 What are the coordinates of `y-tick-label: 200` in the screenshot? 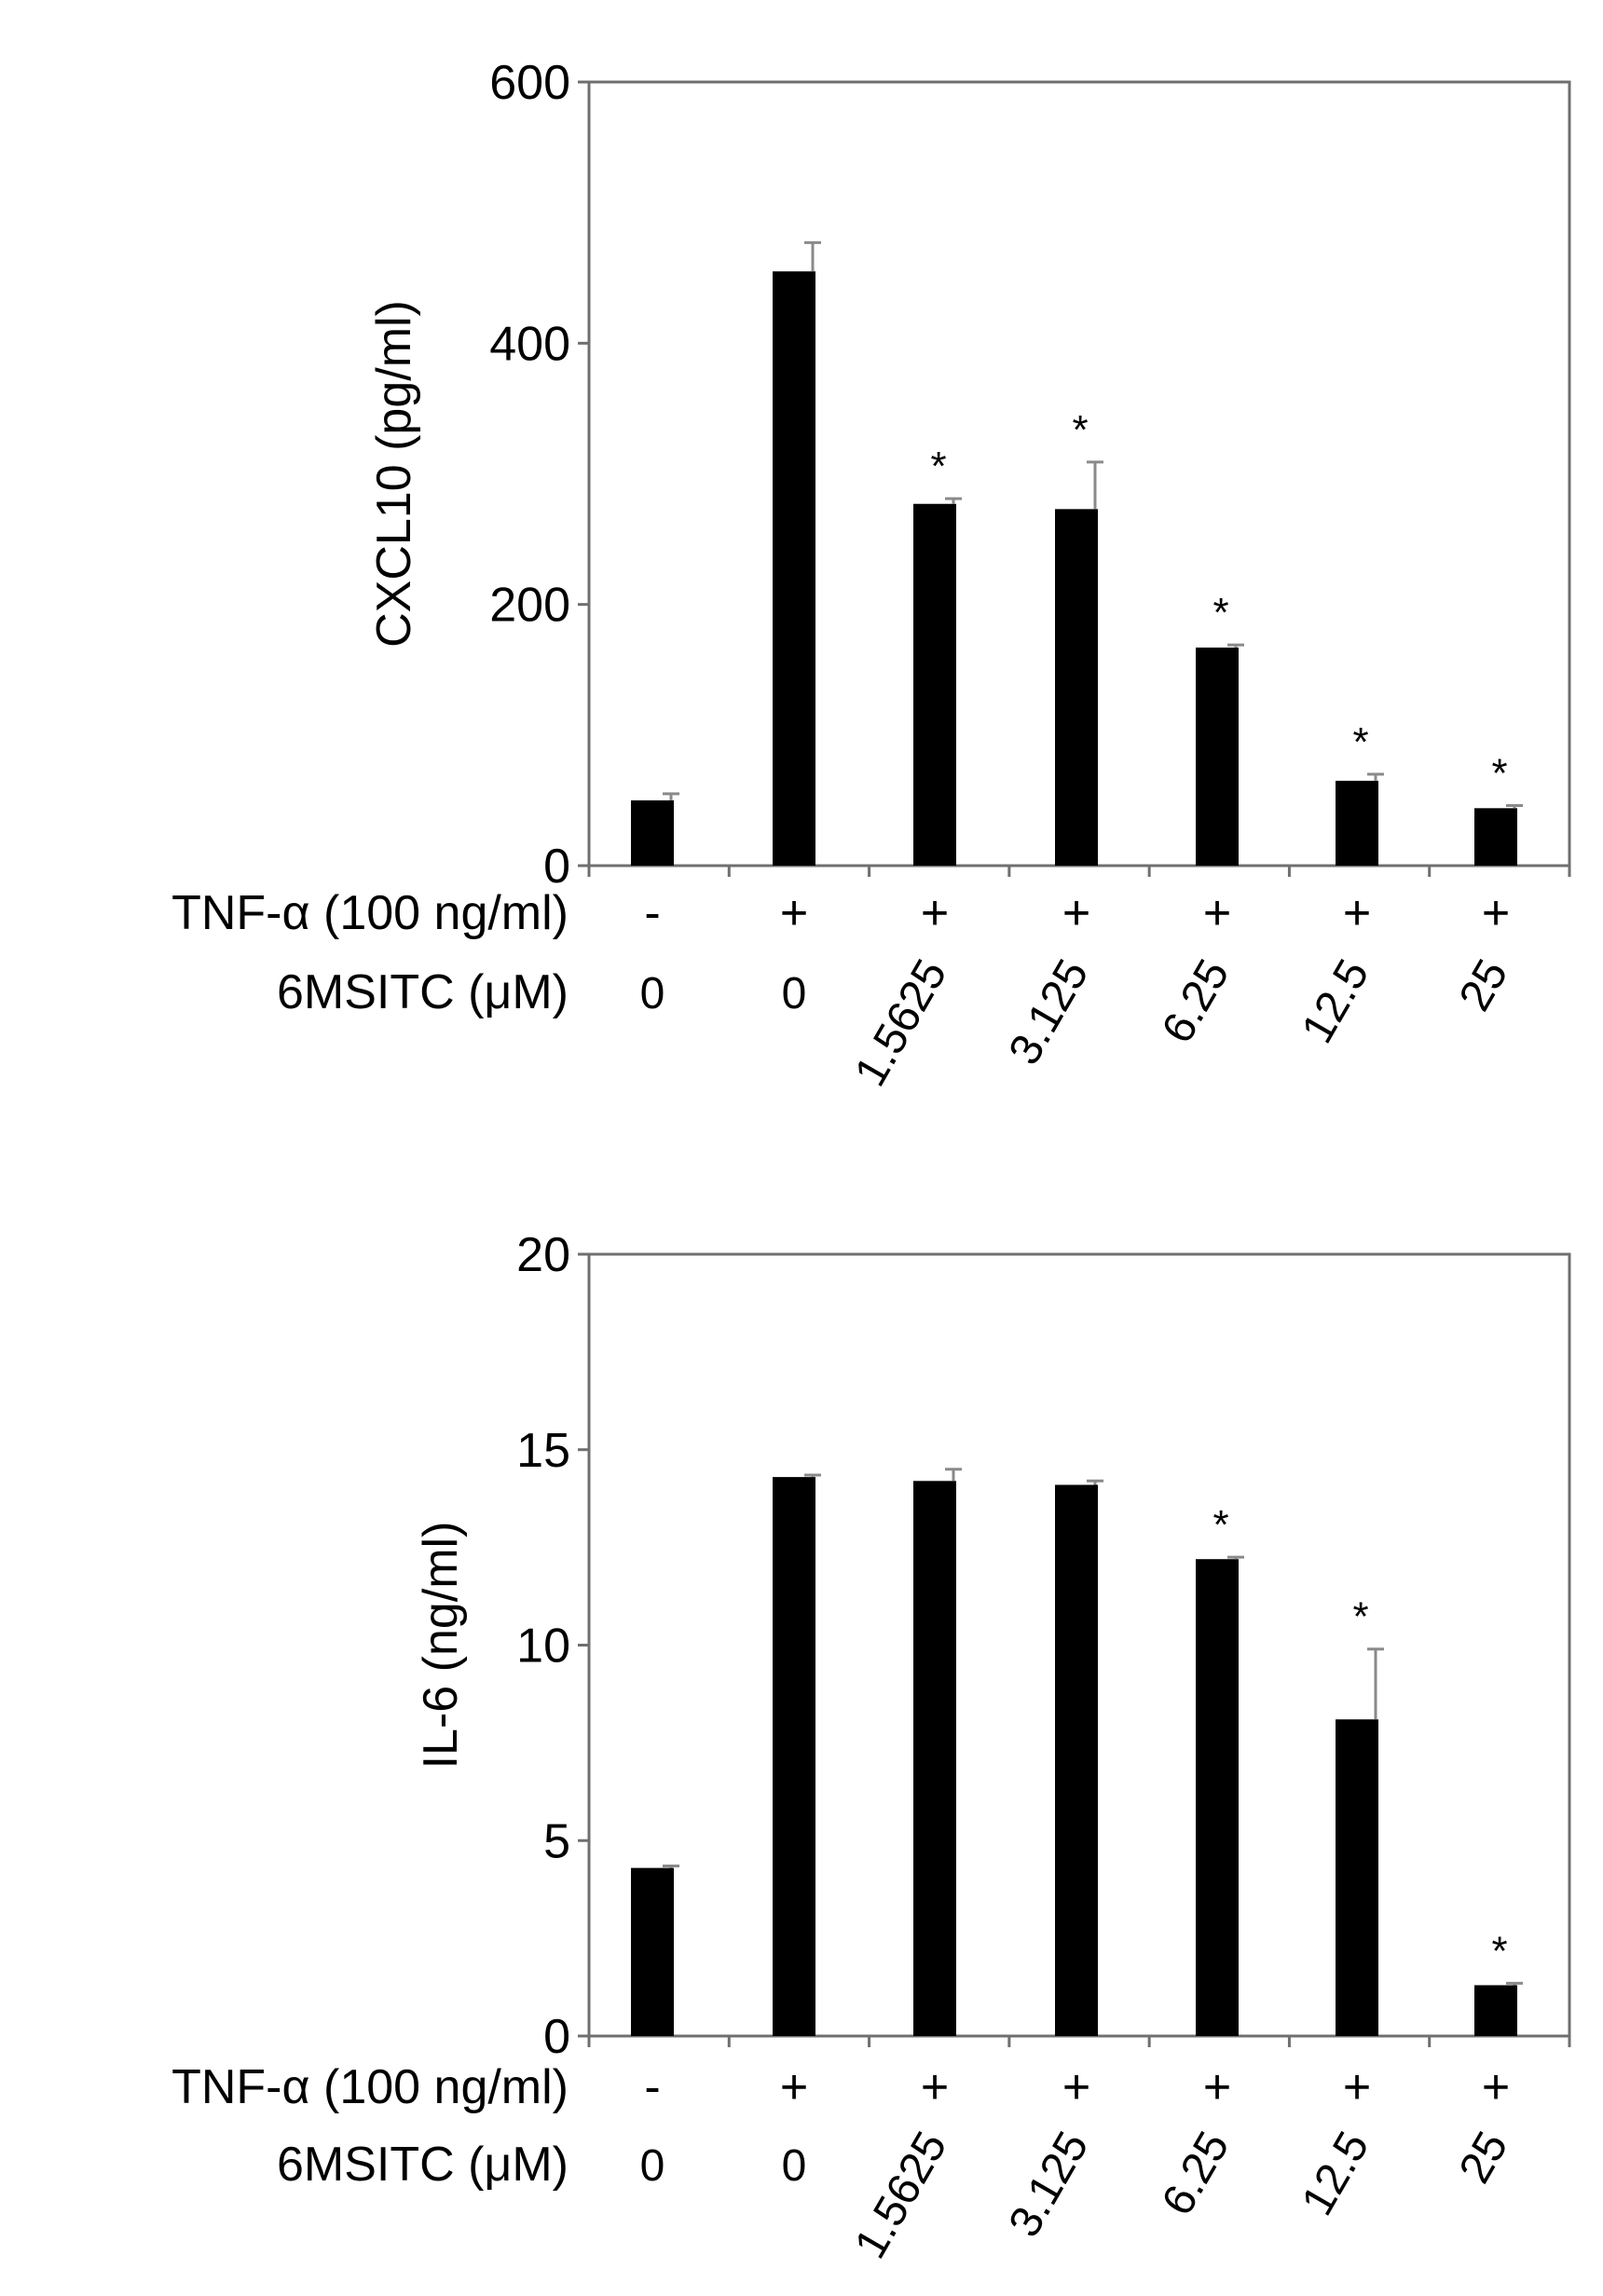 It's located at (529, 606).